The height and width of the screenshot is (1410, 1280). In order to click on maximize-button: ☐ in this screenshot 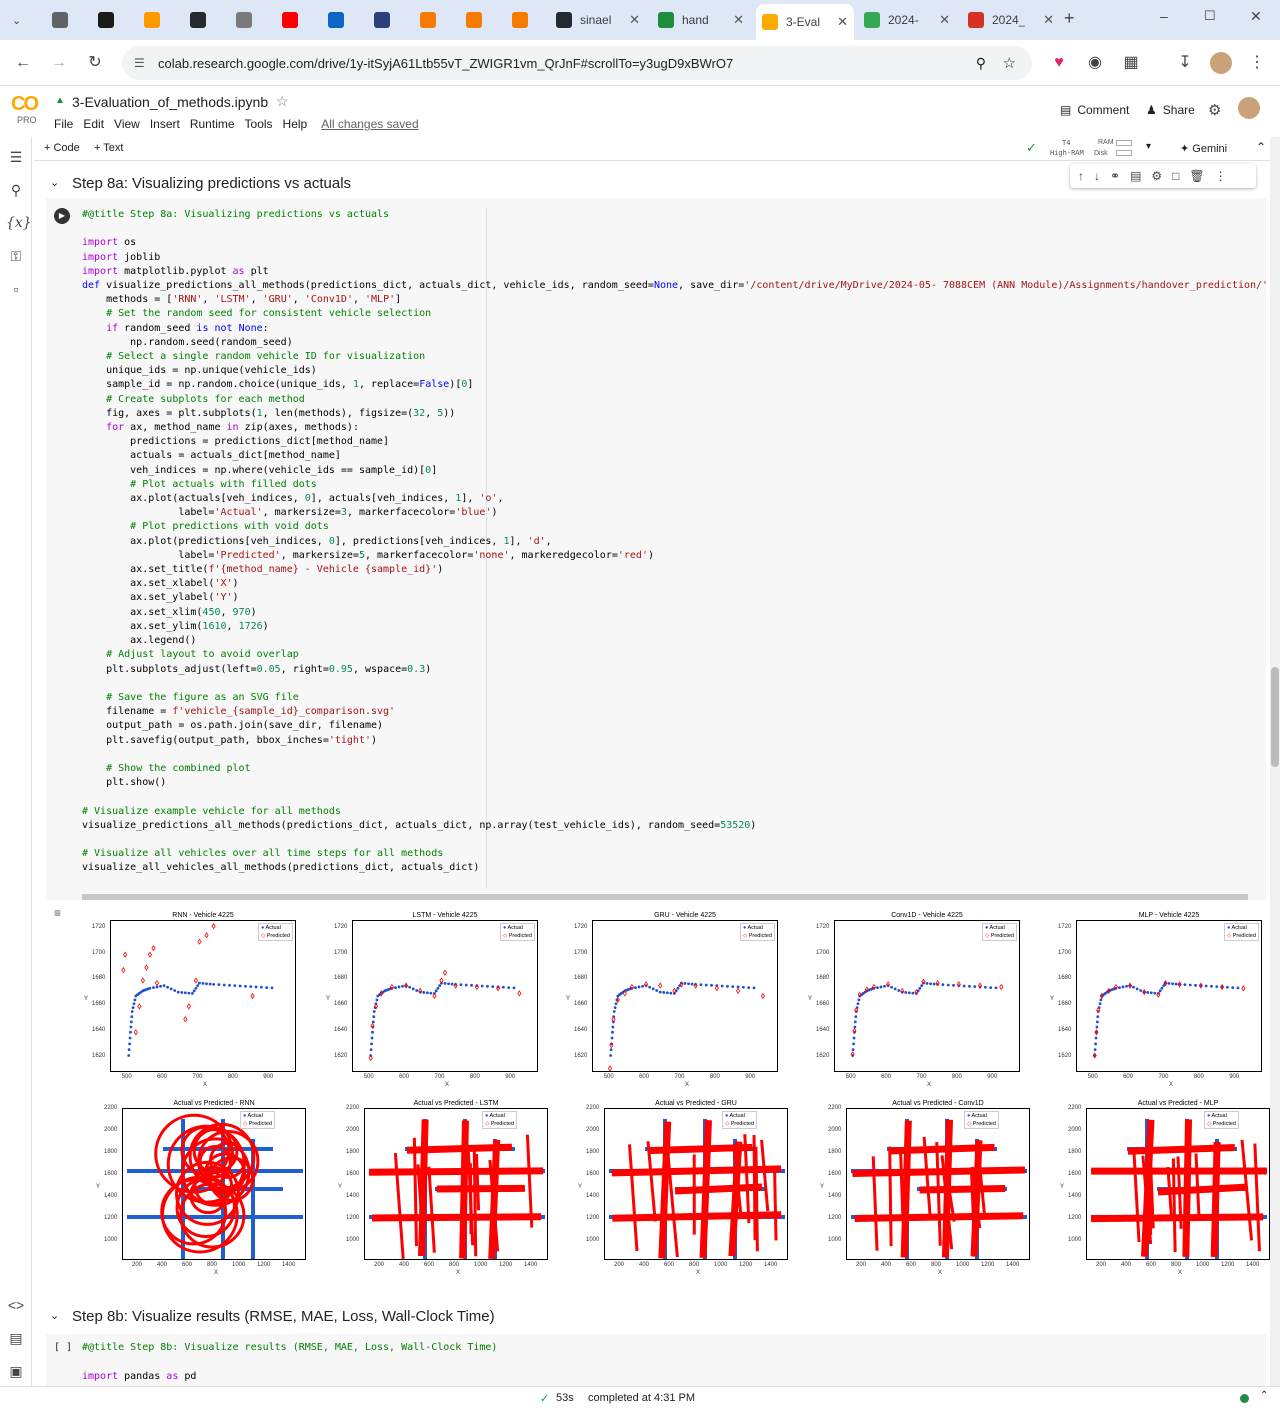, I will do `click(1210, 15)`.